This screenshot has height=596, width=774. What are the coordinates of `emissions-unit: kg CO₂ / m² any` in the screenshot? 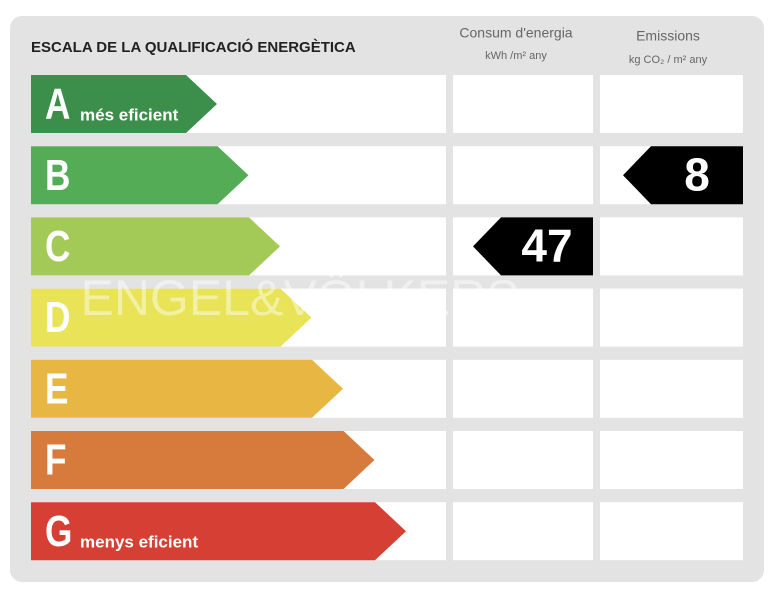 It's located at (668, 60).